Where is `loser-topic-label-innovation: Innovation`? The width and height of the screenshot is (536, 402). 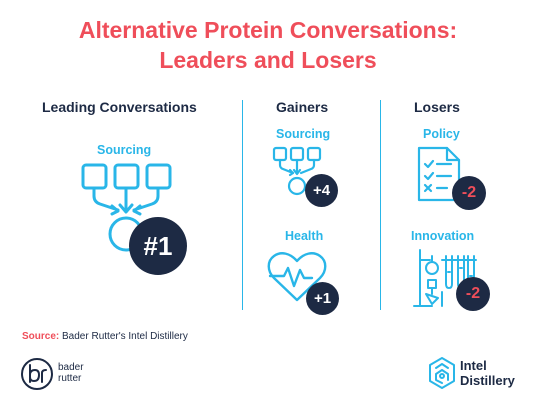 loser-topic-label-innovation: Innovation is located at coordinates (443, 236).